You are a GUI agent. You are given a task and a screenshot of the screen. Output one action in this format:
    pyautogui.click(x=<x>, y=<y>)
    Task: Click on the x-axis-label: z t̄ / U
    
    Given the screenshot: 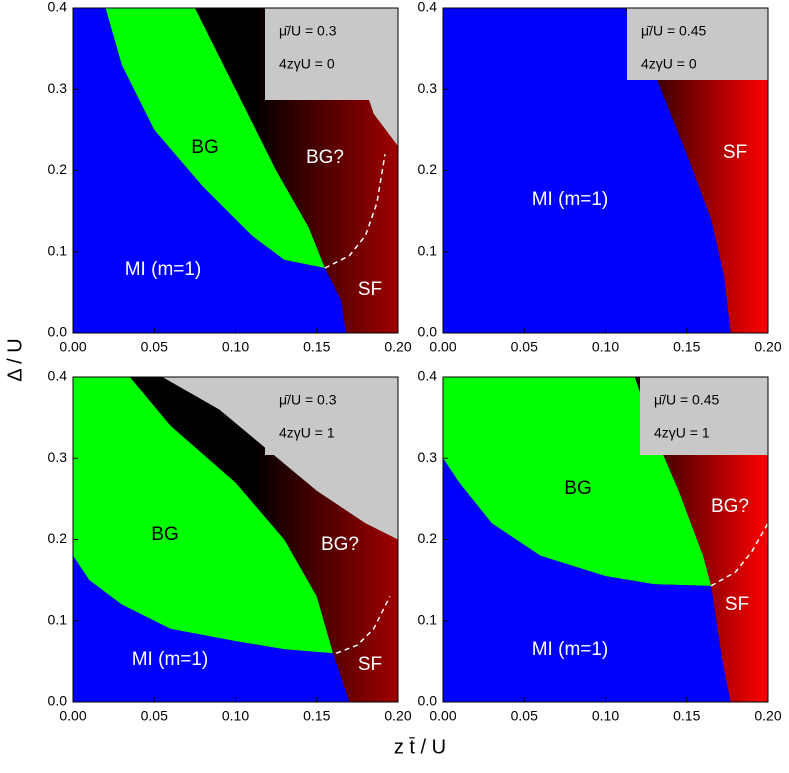 What is the action you would take?
    pyautogui.click(x=420, y=747)
    